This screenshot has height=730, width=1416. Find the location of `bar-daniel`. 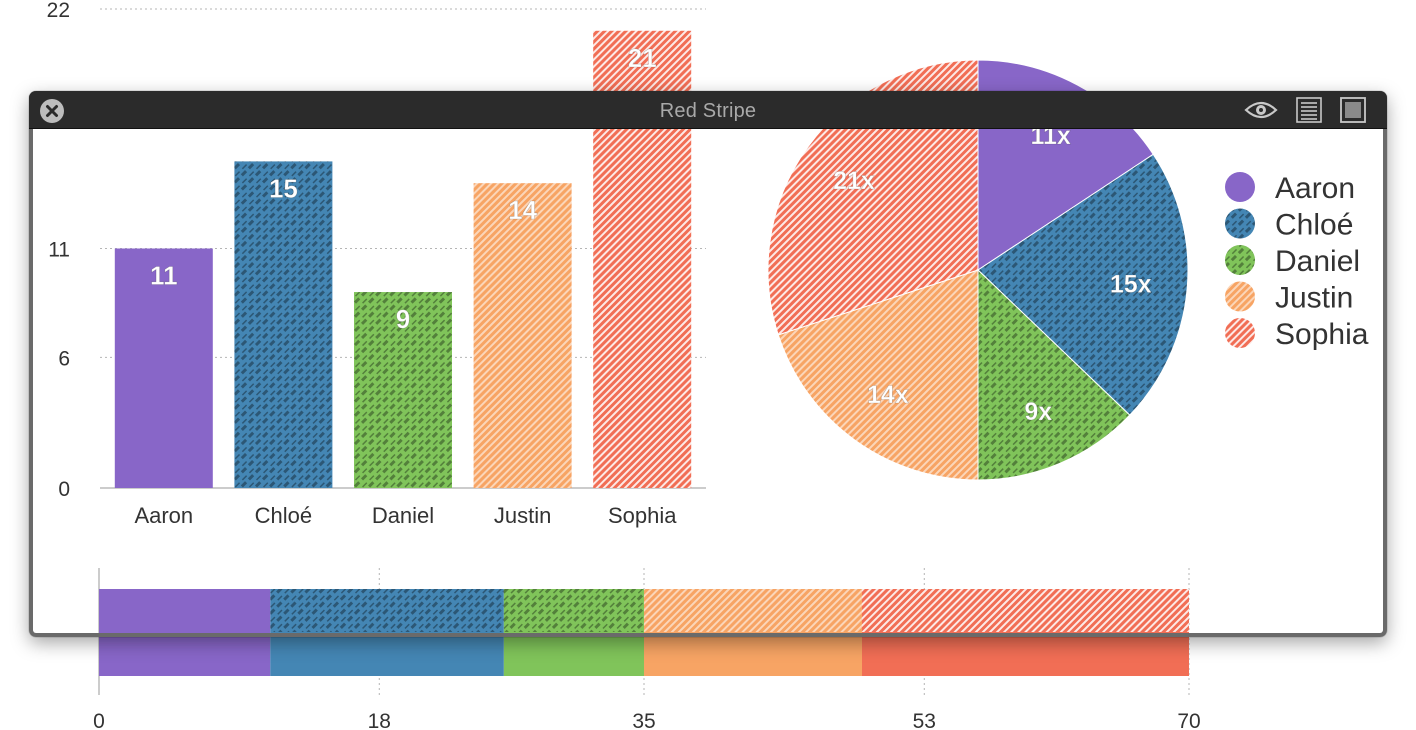

bar-daniel is located at coordinates (403, 390).